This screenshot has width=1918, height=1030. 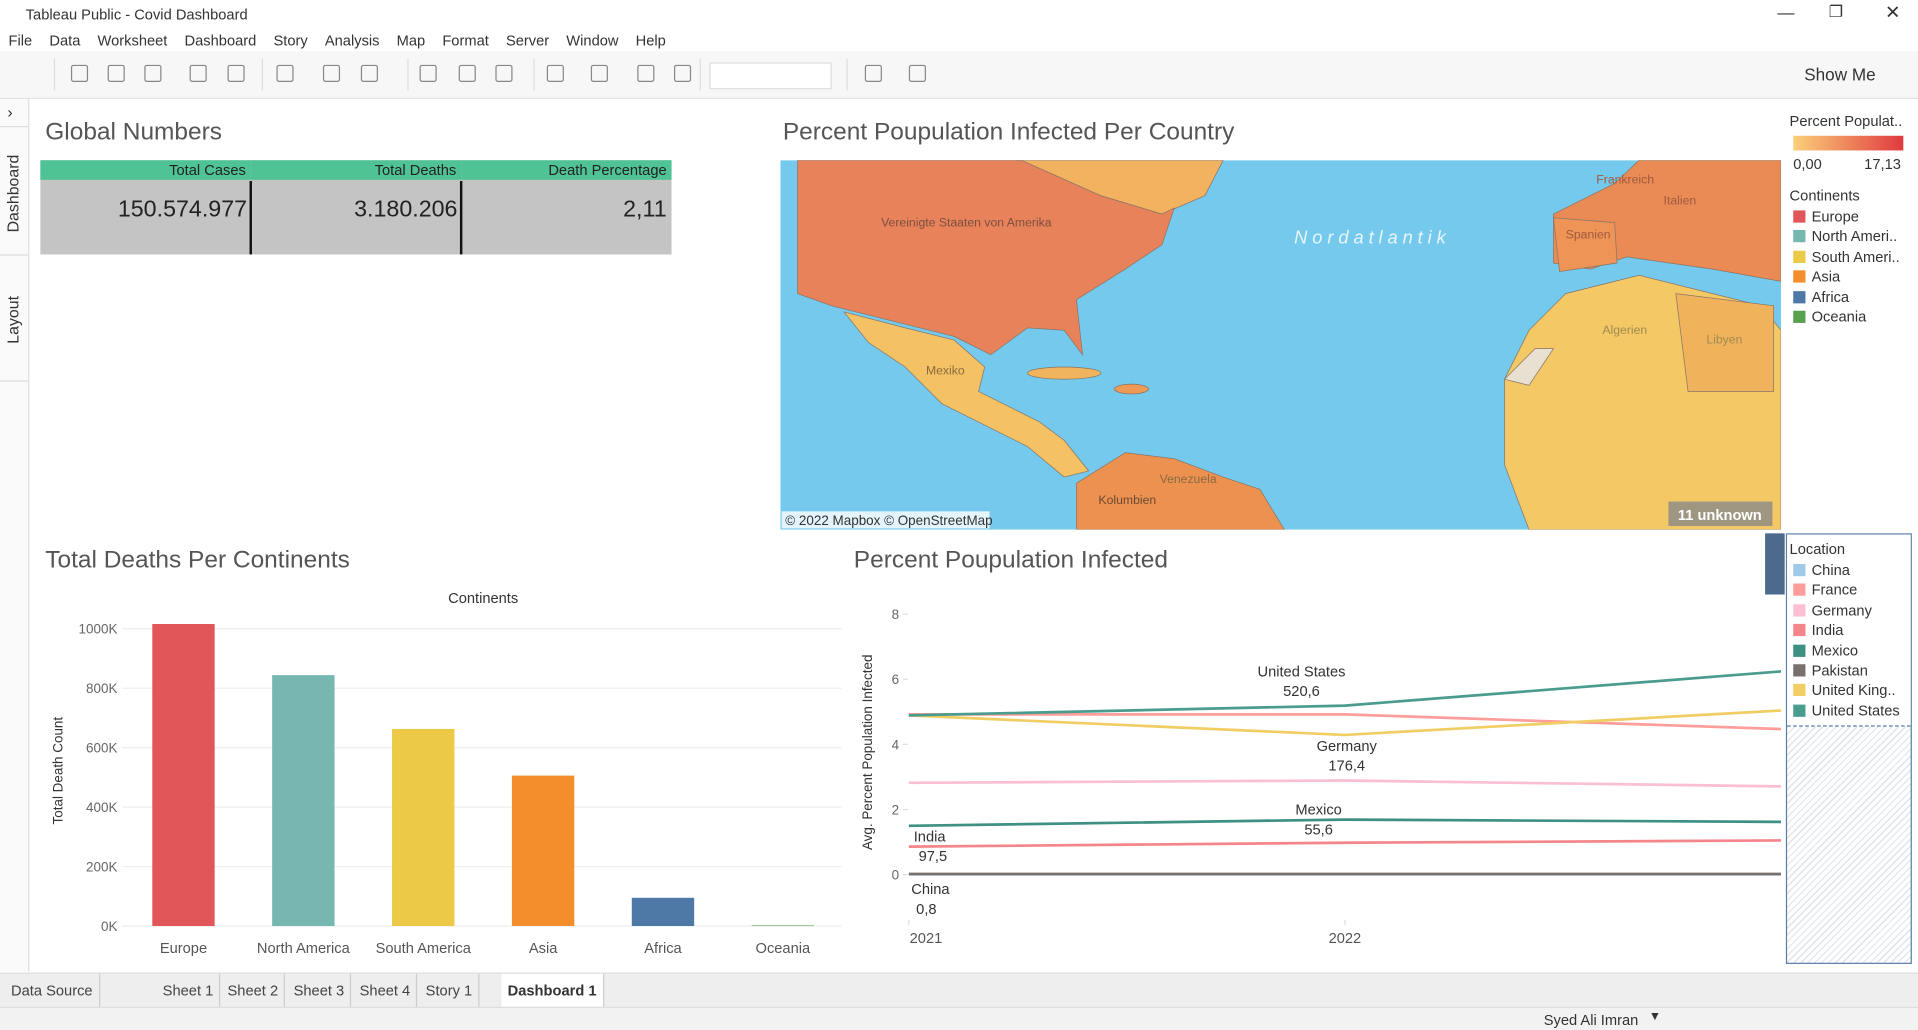 What do you see at coordinates (220, 40) in the screenshot?
I see `menu-item: Dashboard` at bounding box center [220, 40].